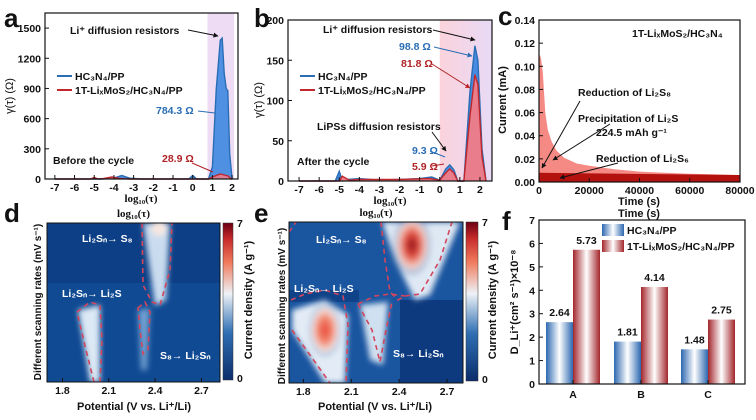 This screenshot has height=420, width=756. I want to click on axis-label-above: Time (s), so click(639, 214).